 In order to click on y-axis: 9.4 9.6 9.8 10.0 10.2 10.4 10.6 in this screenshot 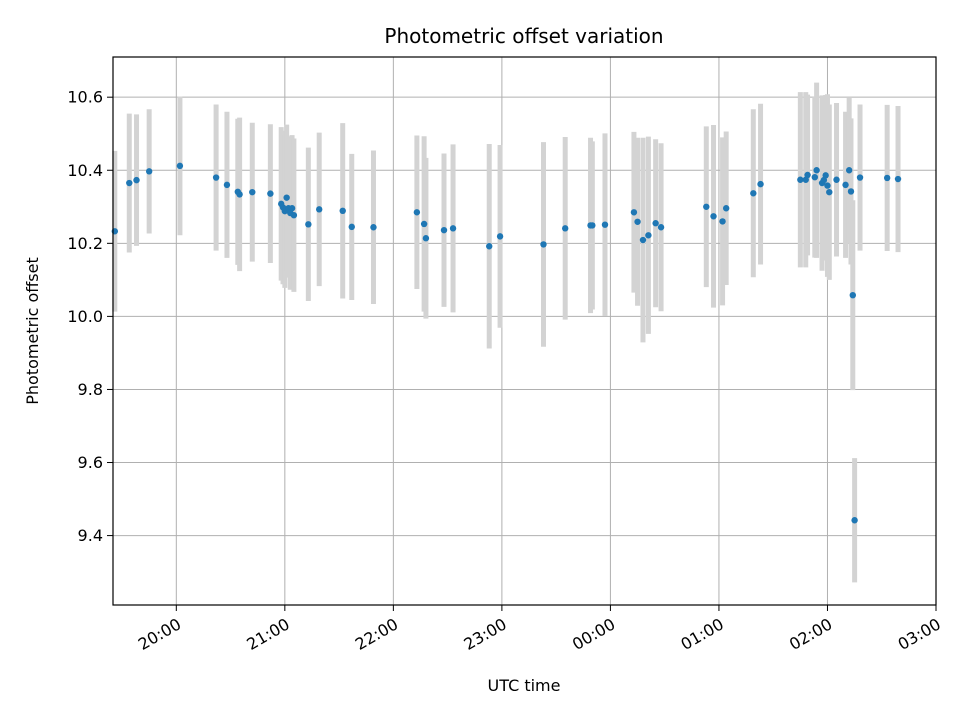, I will do `click(90, 316)`.